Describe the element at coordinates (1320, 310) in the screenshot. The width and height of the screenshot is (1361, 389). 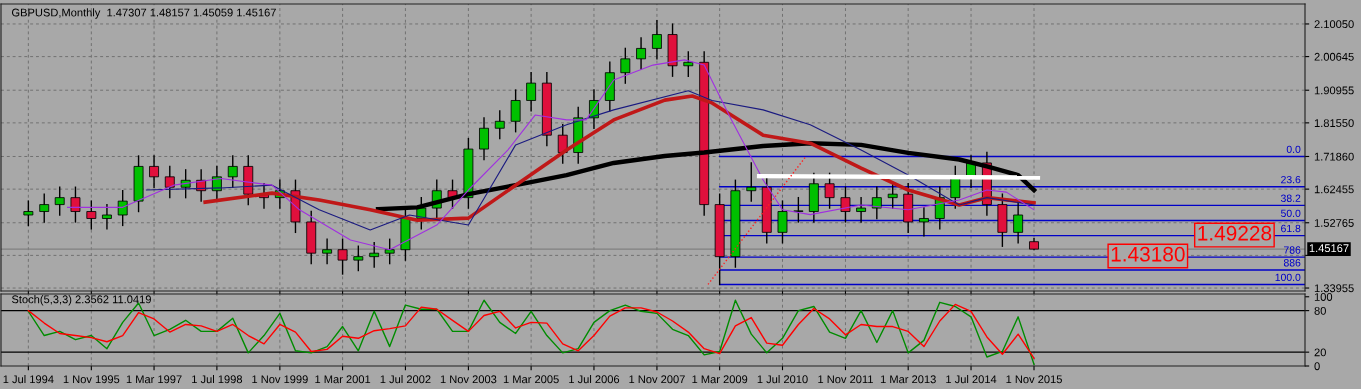
I see `y-tick-label: 80` at that location.